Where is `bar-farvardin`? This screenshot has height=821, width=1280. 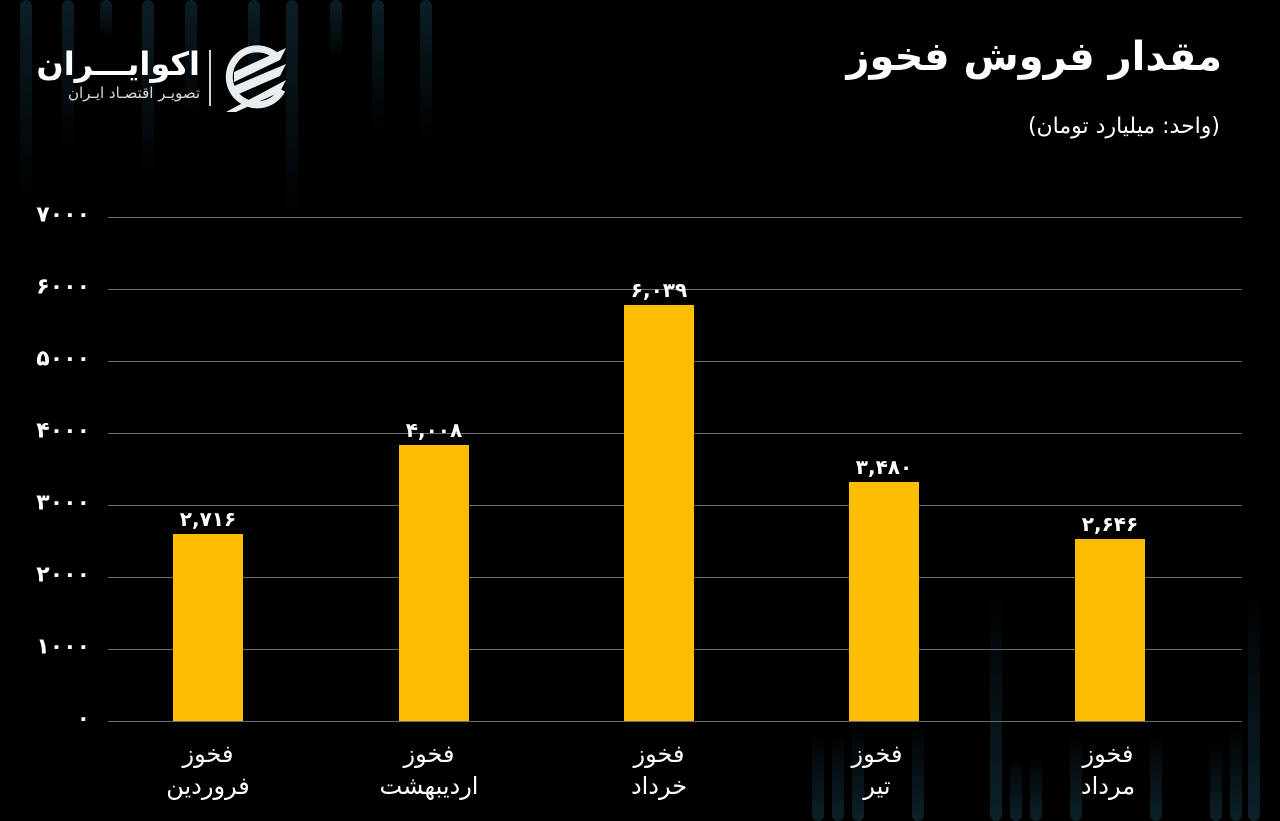 bar-farvardin is located at coordinates (208, 627).